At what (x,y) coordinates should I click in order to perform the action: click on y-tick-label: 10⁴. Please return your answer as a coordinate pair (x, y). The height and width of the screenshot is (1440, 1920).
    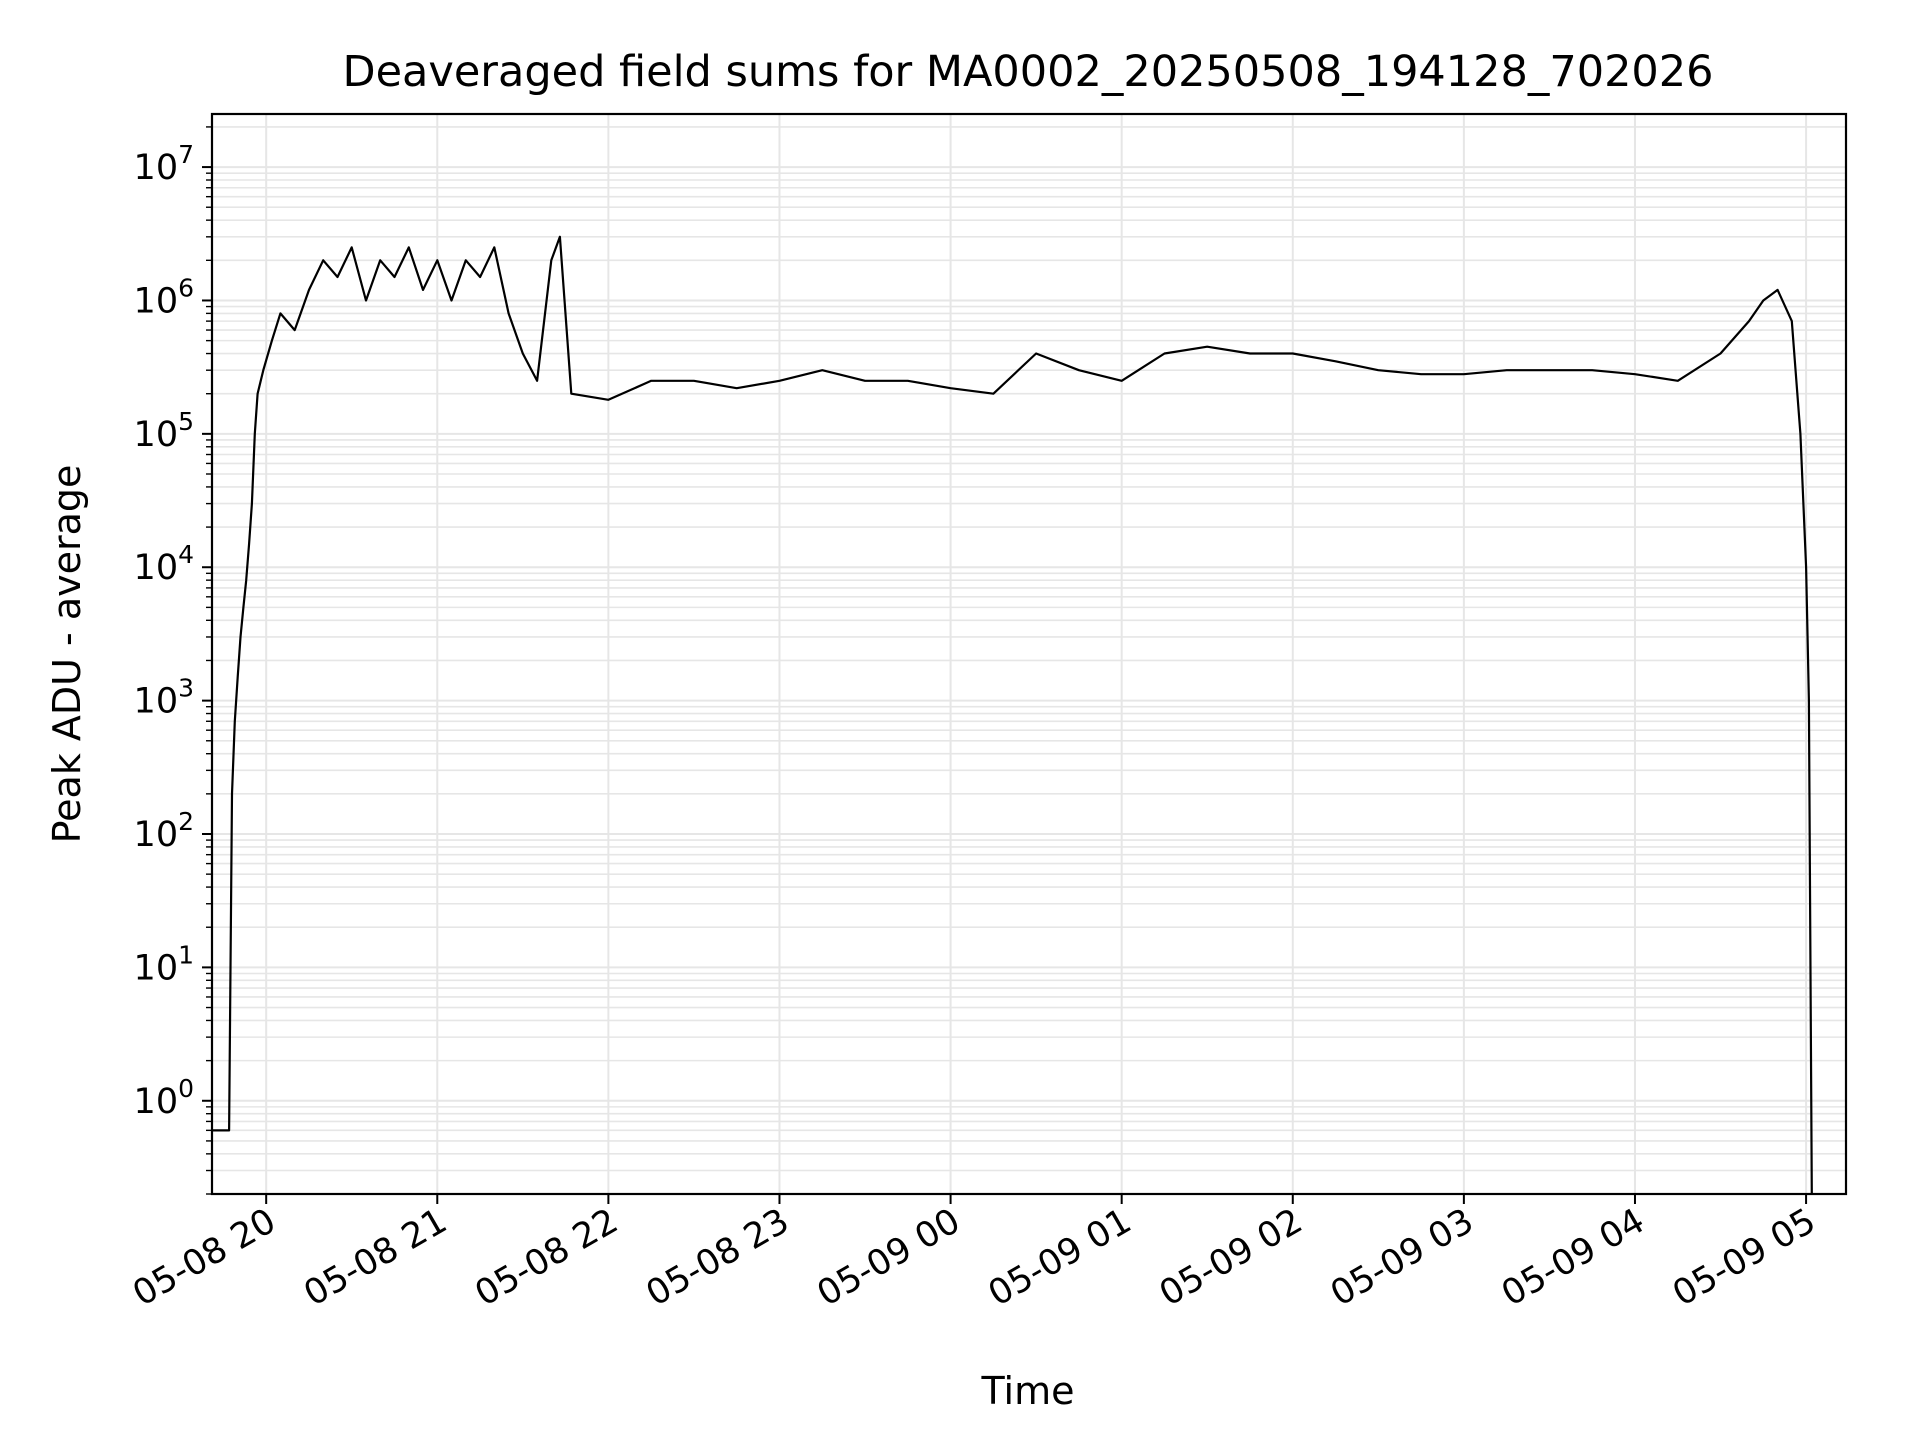
    Looking at the image, I should click on (164, 564).